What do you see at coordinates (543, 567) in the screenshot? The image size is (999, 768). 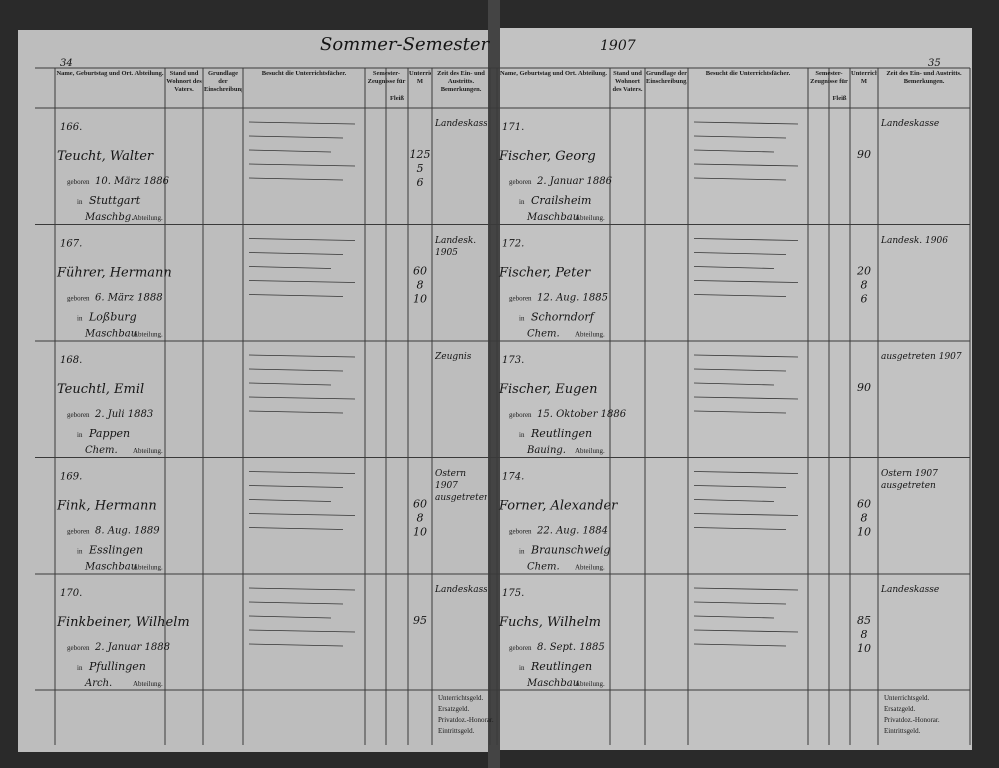 I see `department: Chem.` at bounding box center [543, 567].